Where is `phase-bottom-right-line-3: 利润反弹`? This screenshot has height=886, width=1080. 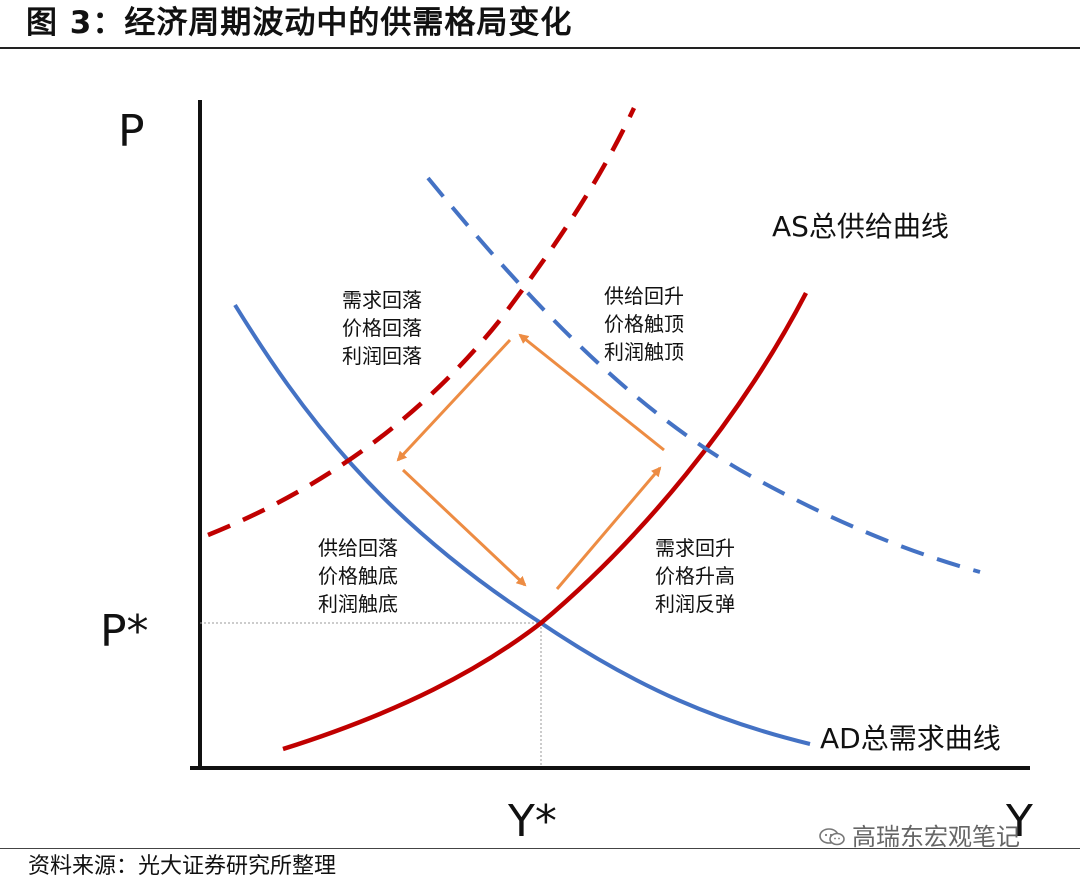 phase-bottom-right-line-3: 利润反弹 is located at coordinates (695, 604).